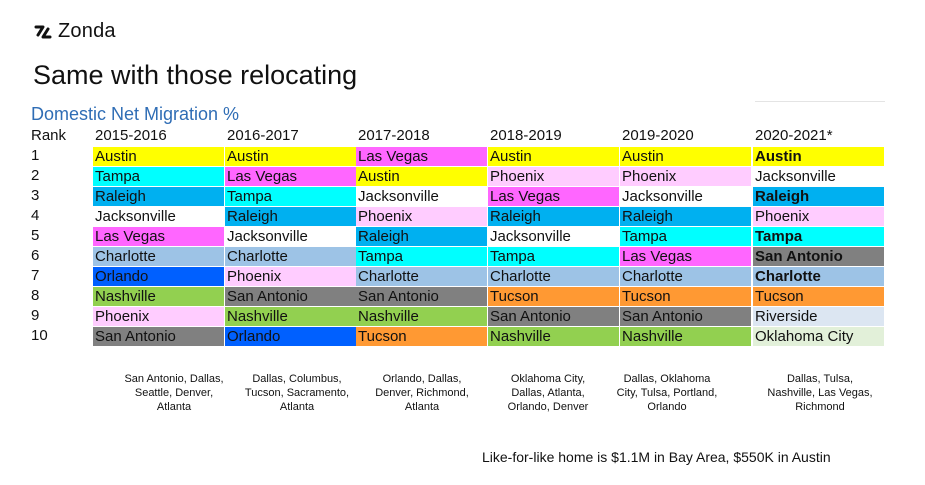  I want to click on rank-header: Rank, so click(49, 135).